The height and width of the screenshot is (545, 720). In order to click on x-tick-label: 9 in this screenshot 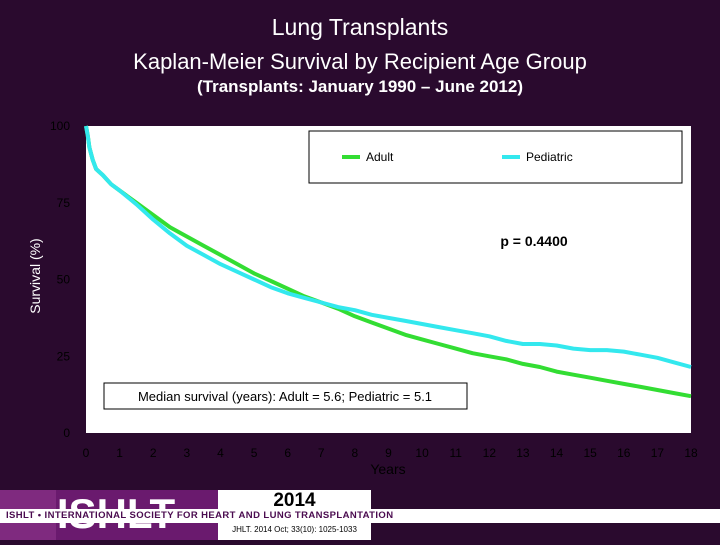, I will do `click(388, 453)`.